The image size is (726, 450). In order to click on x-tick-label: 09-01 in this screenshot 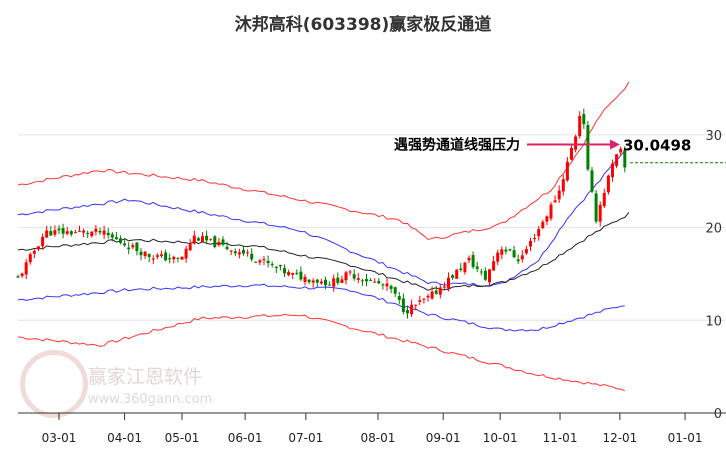, I will do `click(443, 438)`.